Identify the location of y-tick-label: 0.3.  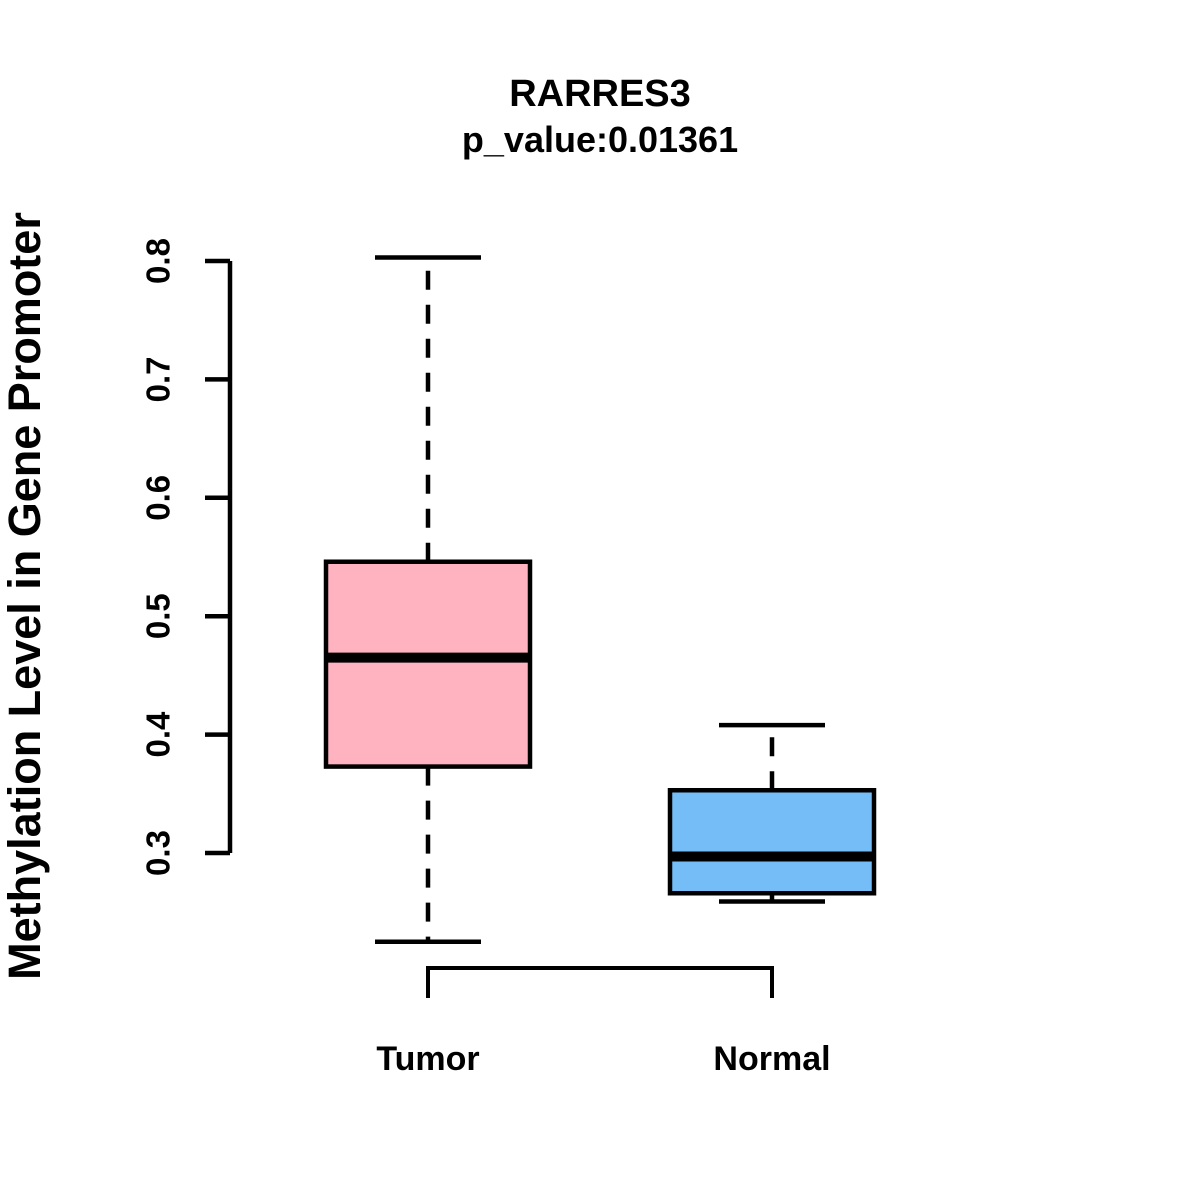
(158, 853).